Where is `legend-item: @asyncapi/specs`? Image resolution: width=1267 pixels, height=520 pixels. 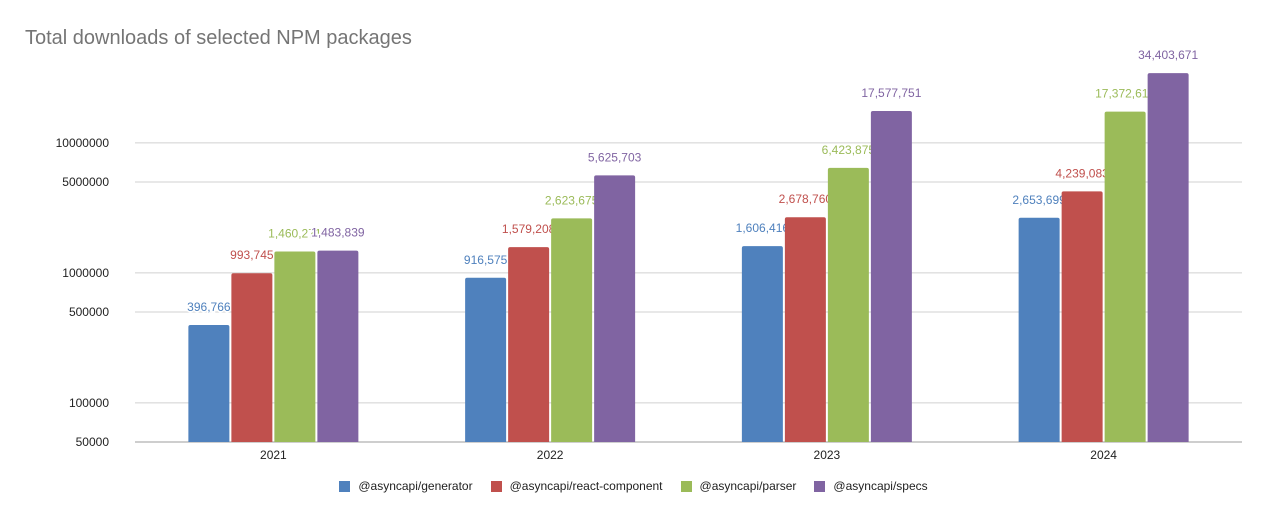
legend-item: @asyncapi/specs is located at coordinates (871, 486).